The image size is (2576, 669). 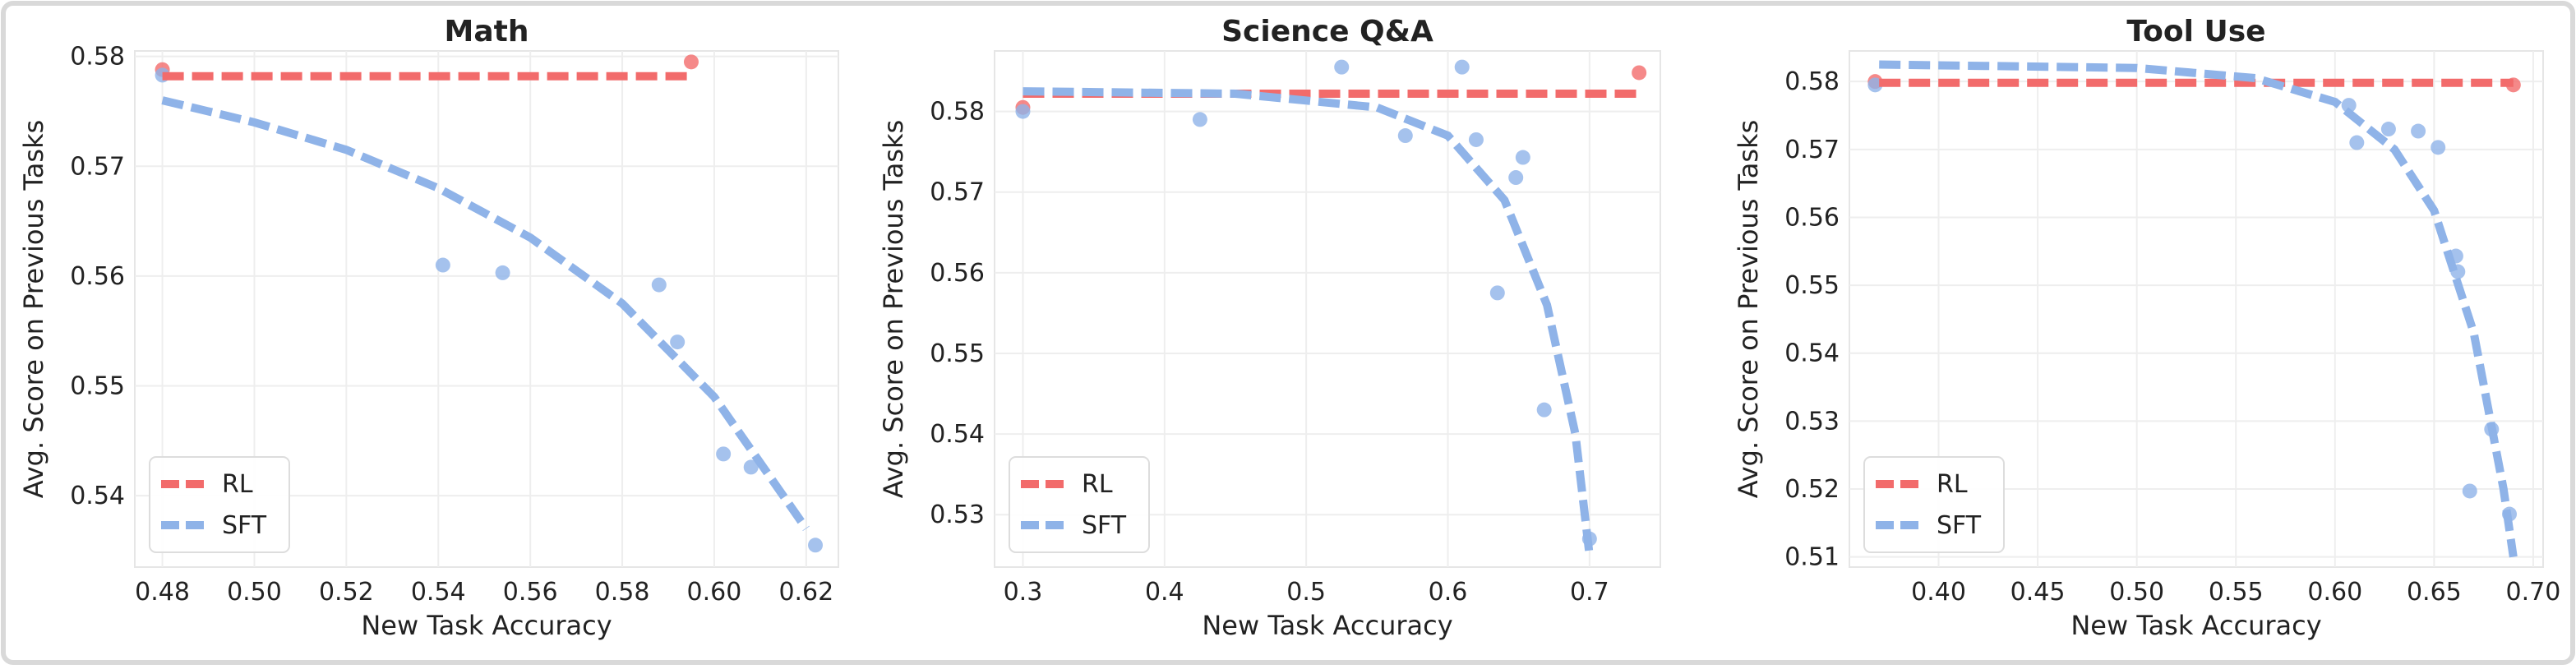 What do you see at coordinates (2534, 592) in the screenshot?
I see `x-tick-label: 0.70` at bounding box center [2534, 592].